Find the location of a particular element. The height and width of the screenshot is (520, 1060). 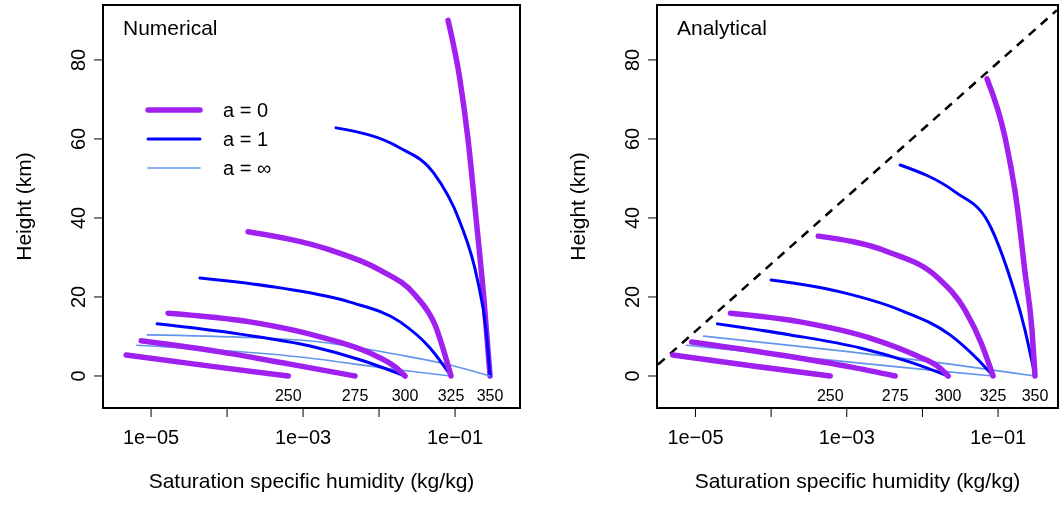

text: Analytical is located at coordinates (722, 27).